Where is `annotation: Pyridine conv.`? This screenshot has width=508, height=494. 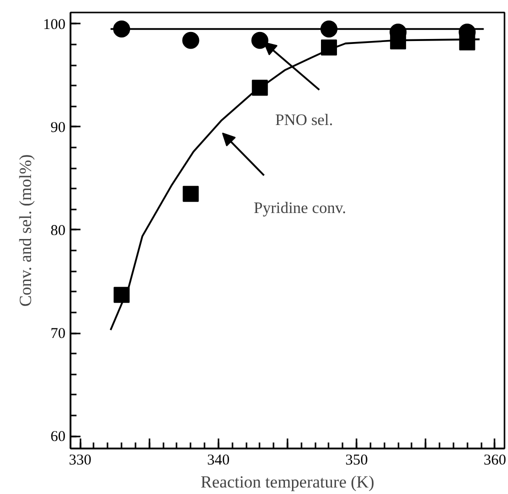
annotation: Pyridine conv. is located at coordinates (300, 208).